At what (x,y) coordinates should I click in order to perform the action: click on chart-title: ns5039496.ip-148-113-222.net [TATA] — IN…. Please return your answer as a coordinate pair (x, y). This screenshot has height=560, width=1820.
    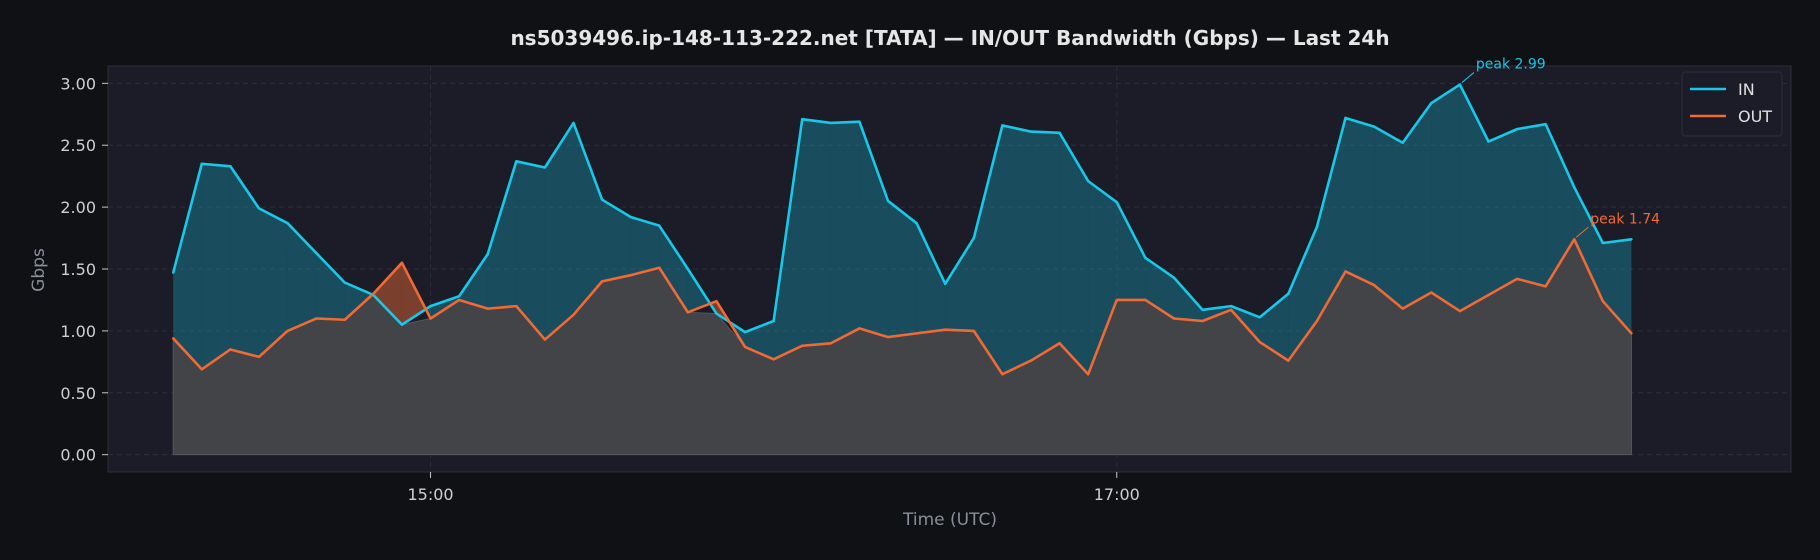
    Looking at the image, I should click on (949, 38).